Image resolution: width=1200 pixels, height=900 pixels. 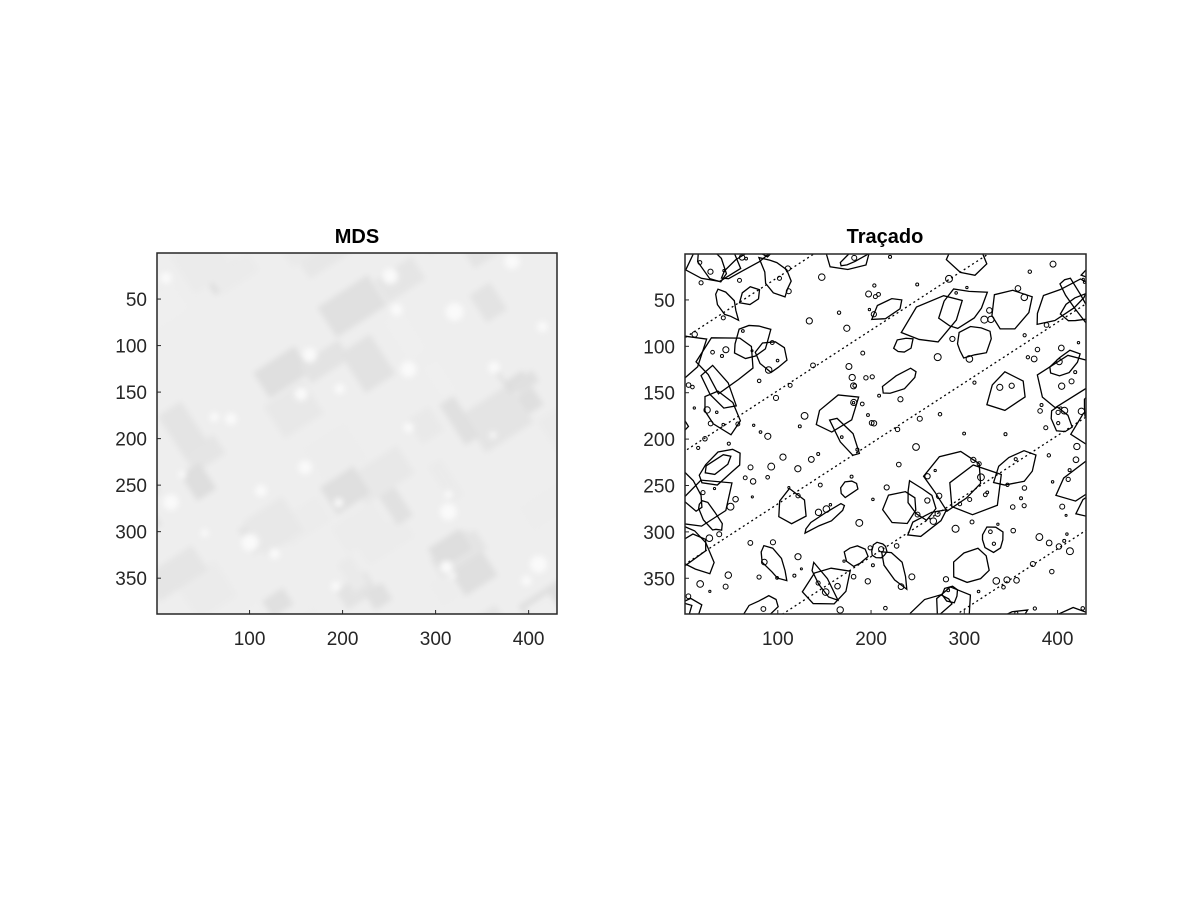 I want to click on mds-ytick-label-6: 350, so click(x=131, y=579).